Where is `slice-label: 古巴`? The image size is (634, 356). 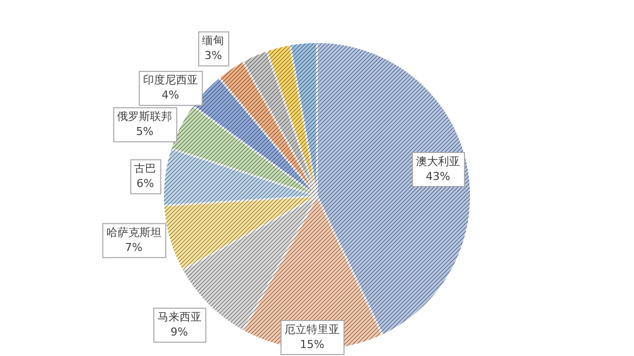 slice-label: 古巴 is located at coordinates (145, 169).